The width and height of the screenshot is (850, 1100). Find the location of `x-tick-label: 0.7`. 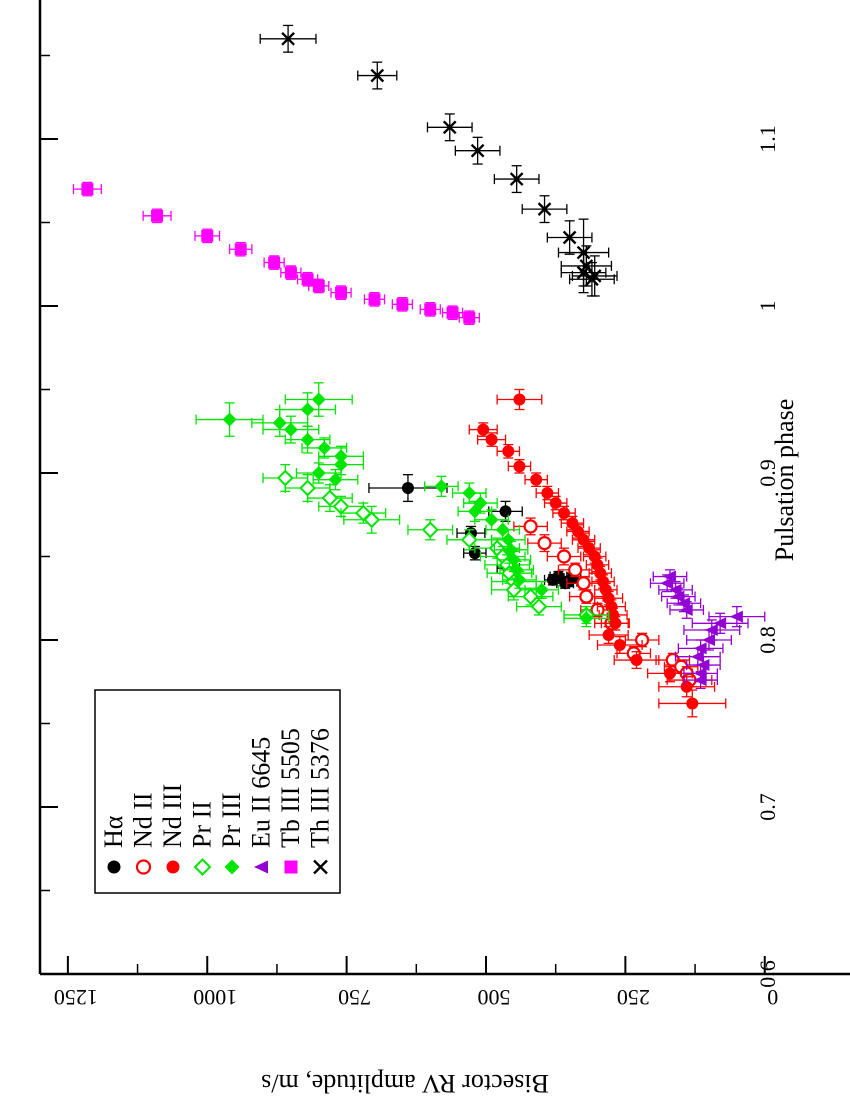

x-tick-label: 0.7 is located at coordinates (767, 807).